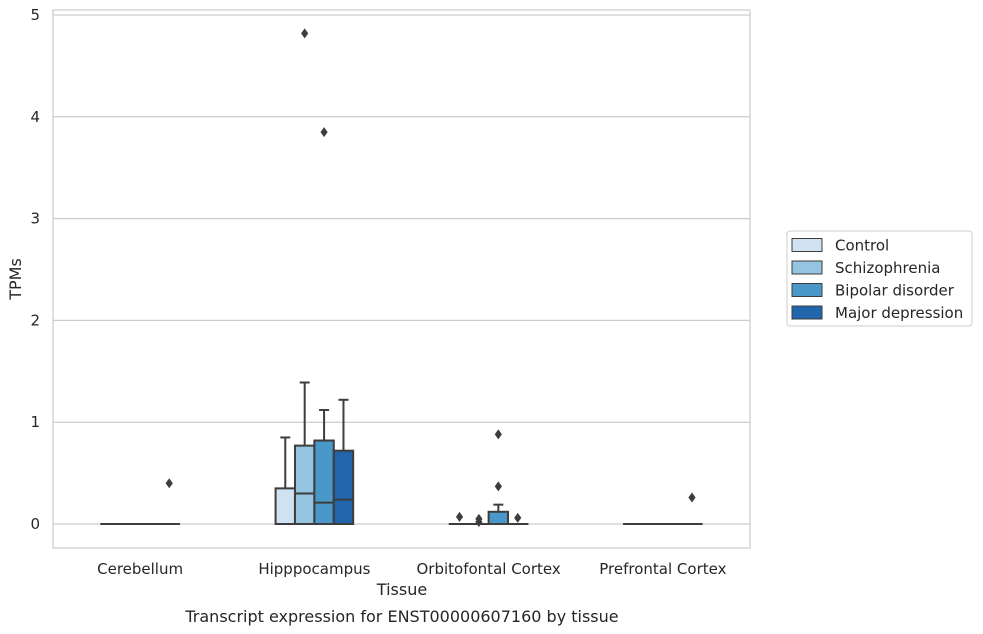  I want to click on y-tick-label: 4, so click(35, 117).